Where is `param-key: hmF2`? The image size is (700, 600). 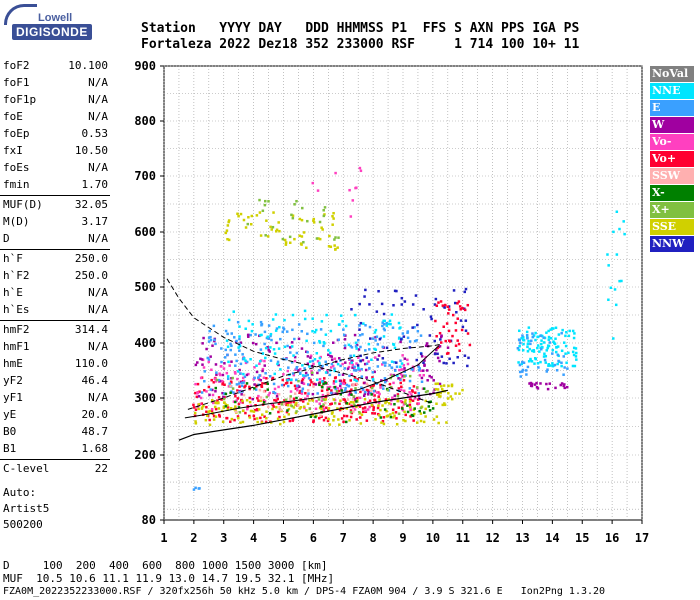
param-key: hmF2 is located at coordinates (16, 329).